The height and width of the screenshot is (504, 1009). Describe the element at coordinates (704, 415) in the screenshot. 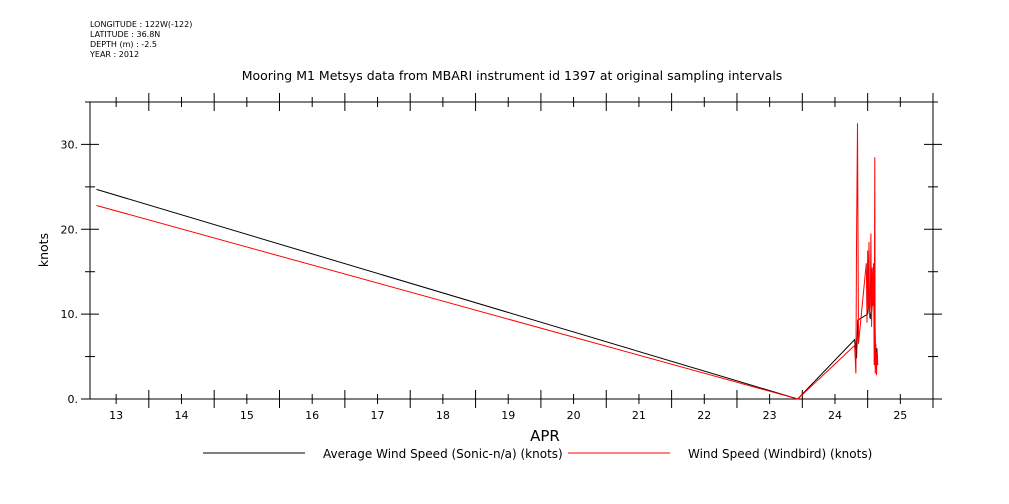

I see `x-tick-label: 22` at that location.